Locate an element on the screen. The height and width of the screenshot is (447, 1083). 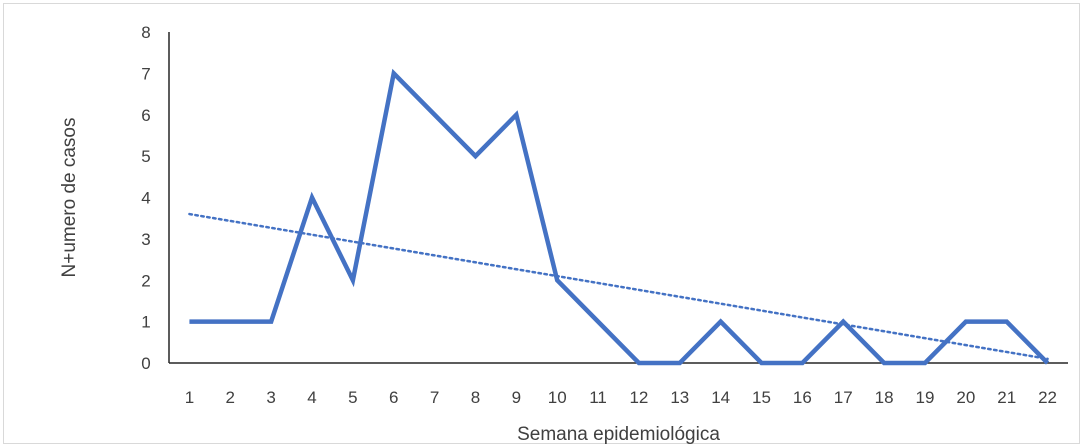
x-tick-label: 7 is located at coordinates (434, 397).